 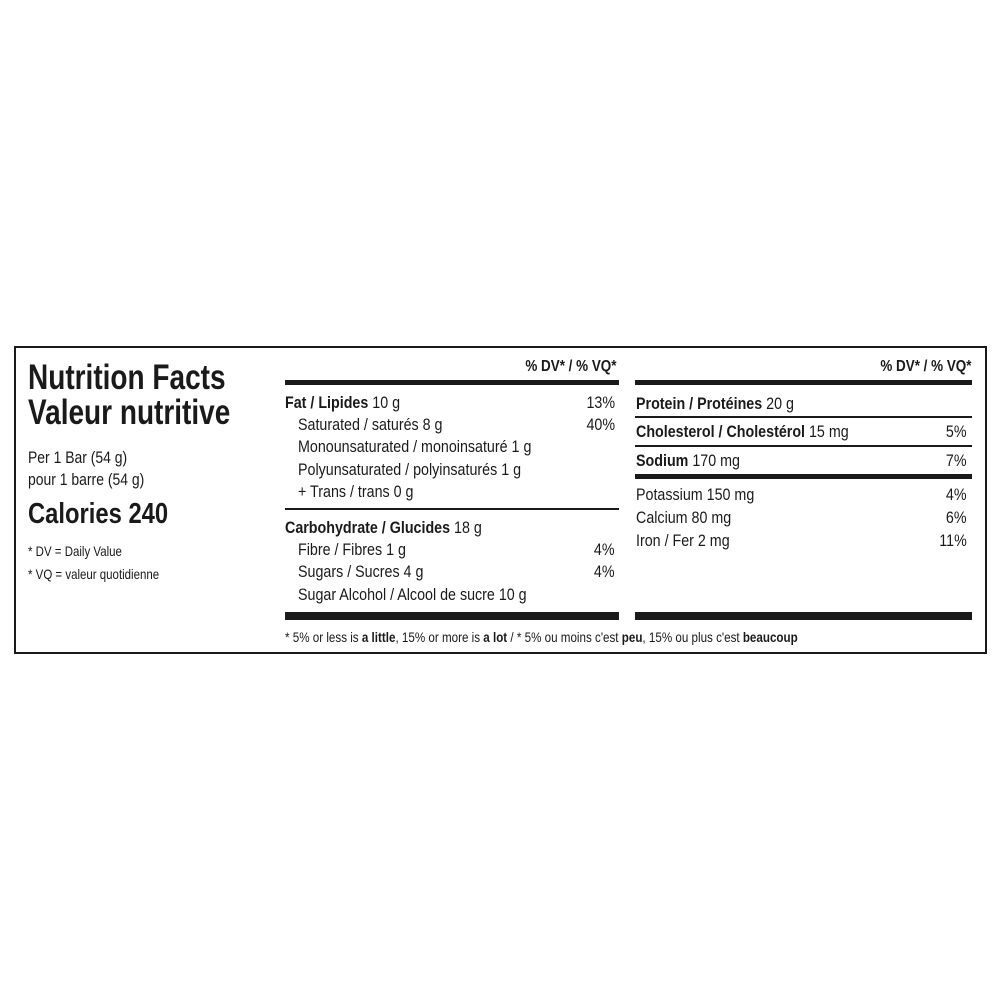 I want to click on nutrient-row-sodium: Sodium 170 mg, so click(x=688, y=460).